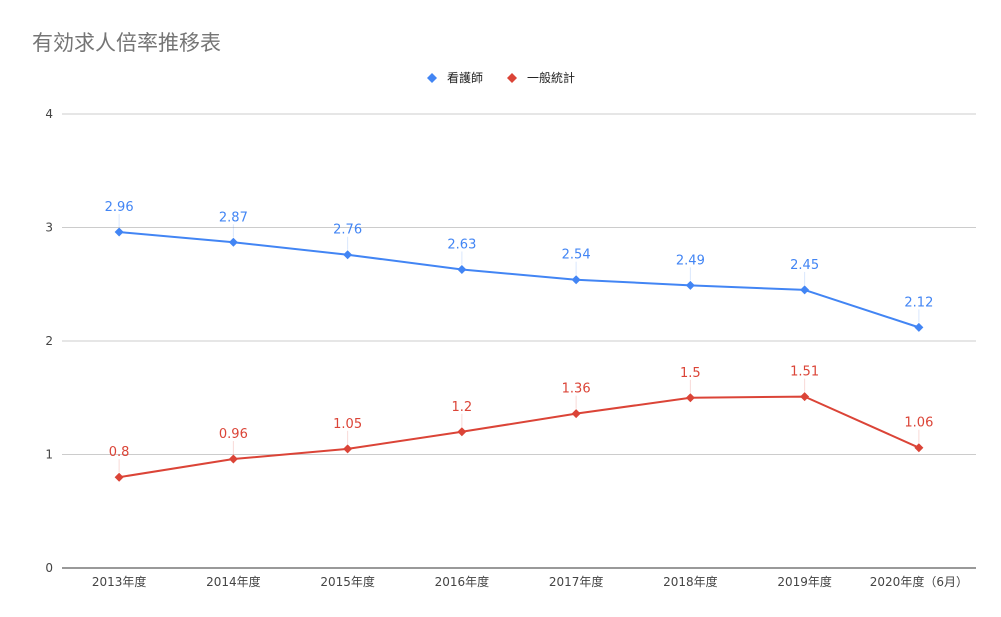 This screenshot has height=617, width=1001. What do you see at coordinates (918, 423) in the screenshot?
I see `data-label: 1.06` at bounding box center [918, 423].